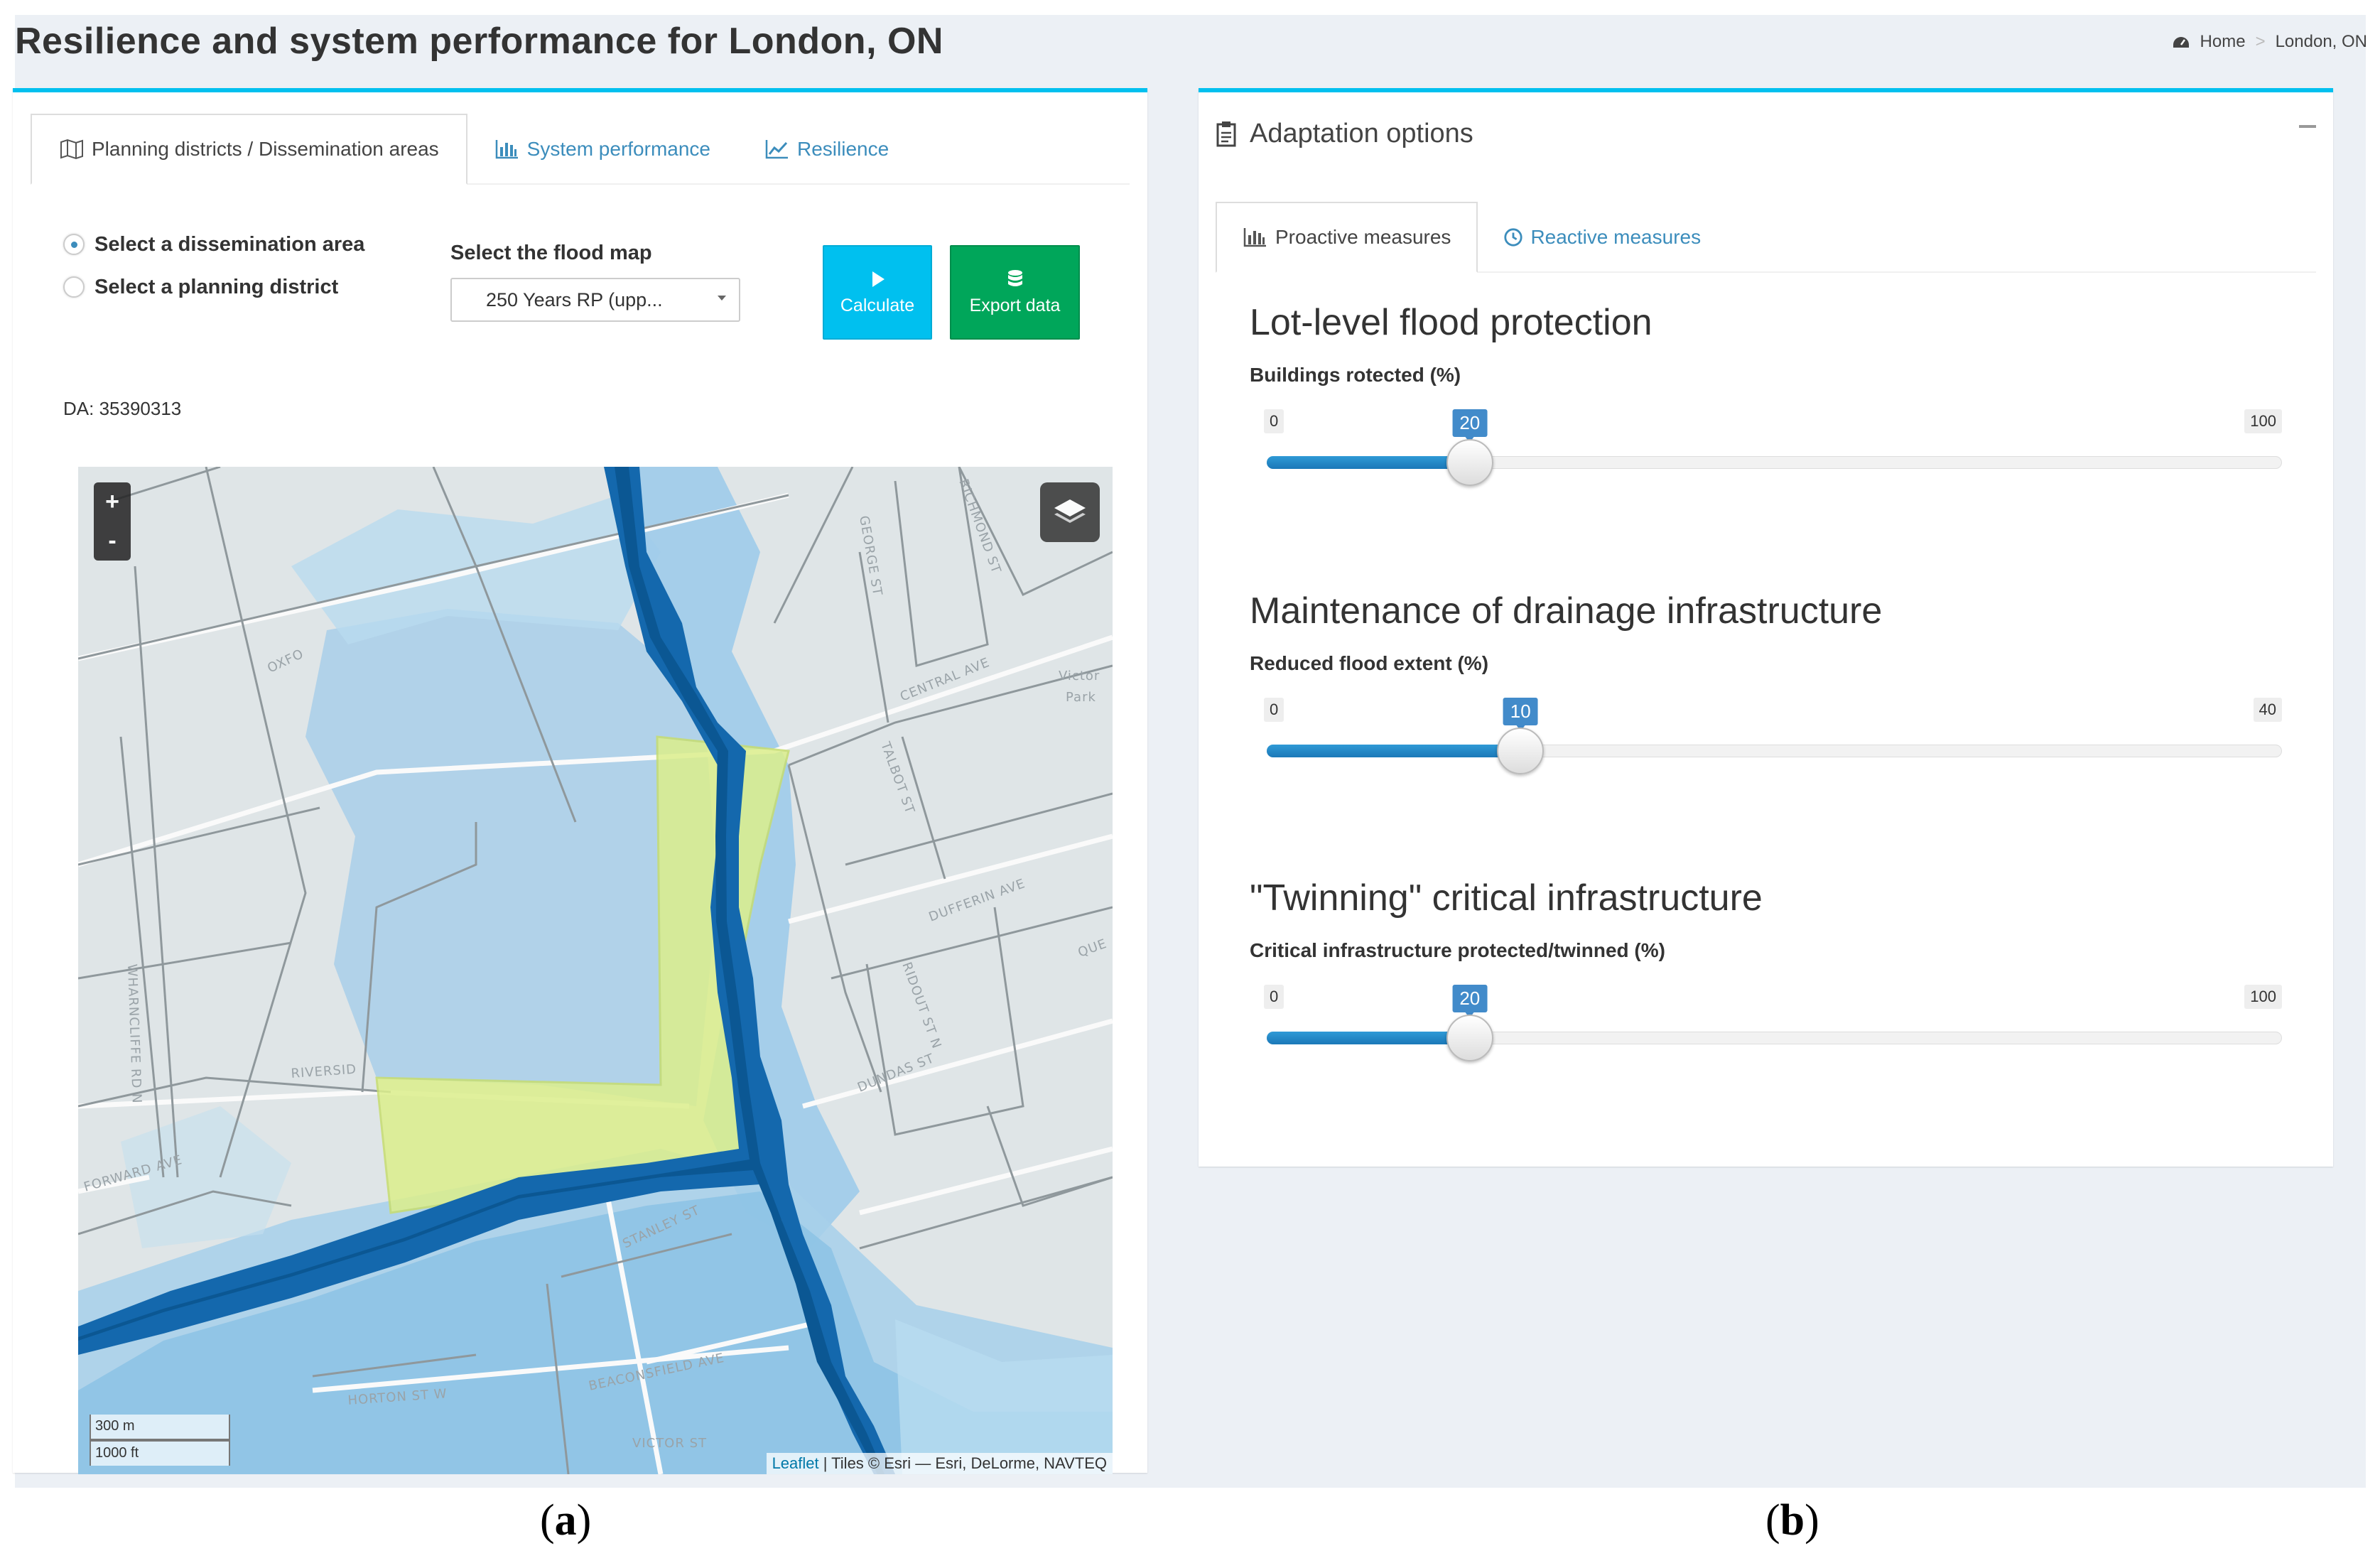 The height and width of the screenshot is (1568, 2380). I want to click on tab-label: Reactive measures, so click(1616, 237).